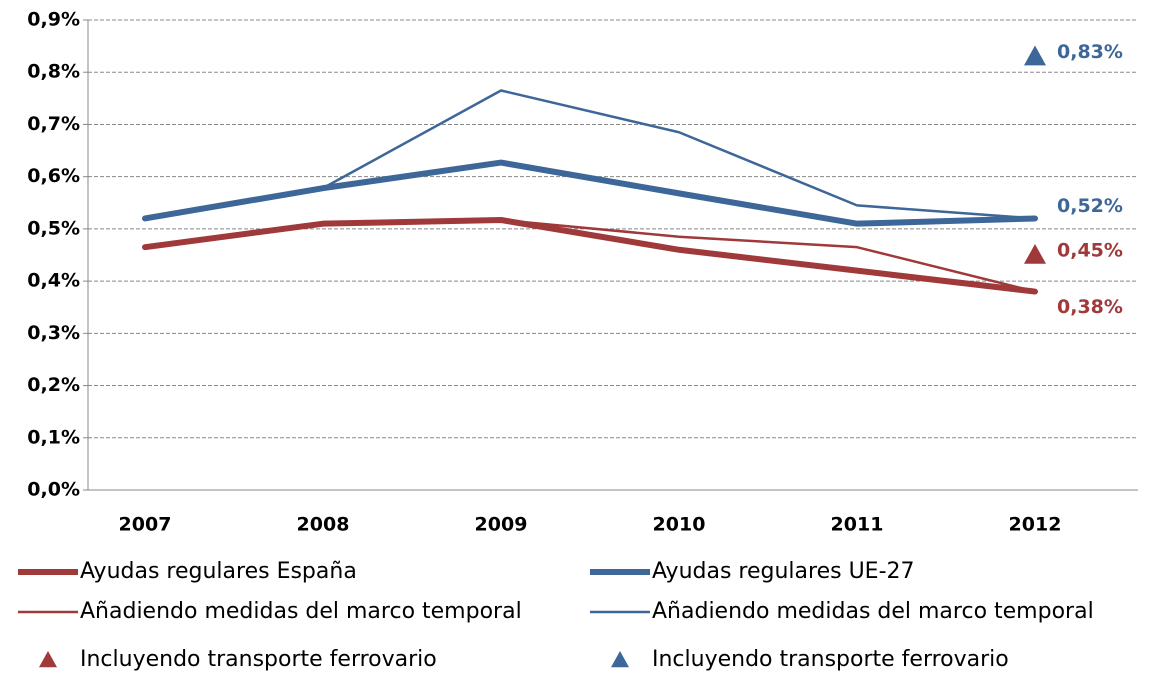  What do you see at coordinates (783, 571) in the screenshot?
I see `legend-label: Ayudas regulares UE-27` at bounding box center [783, 571].